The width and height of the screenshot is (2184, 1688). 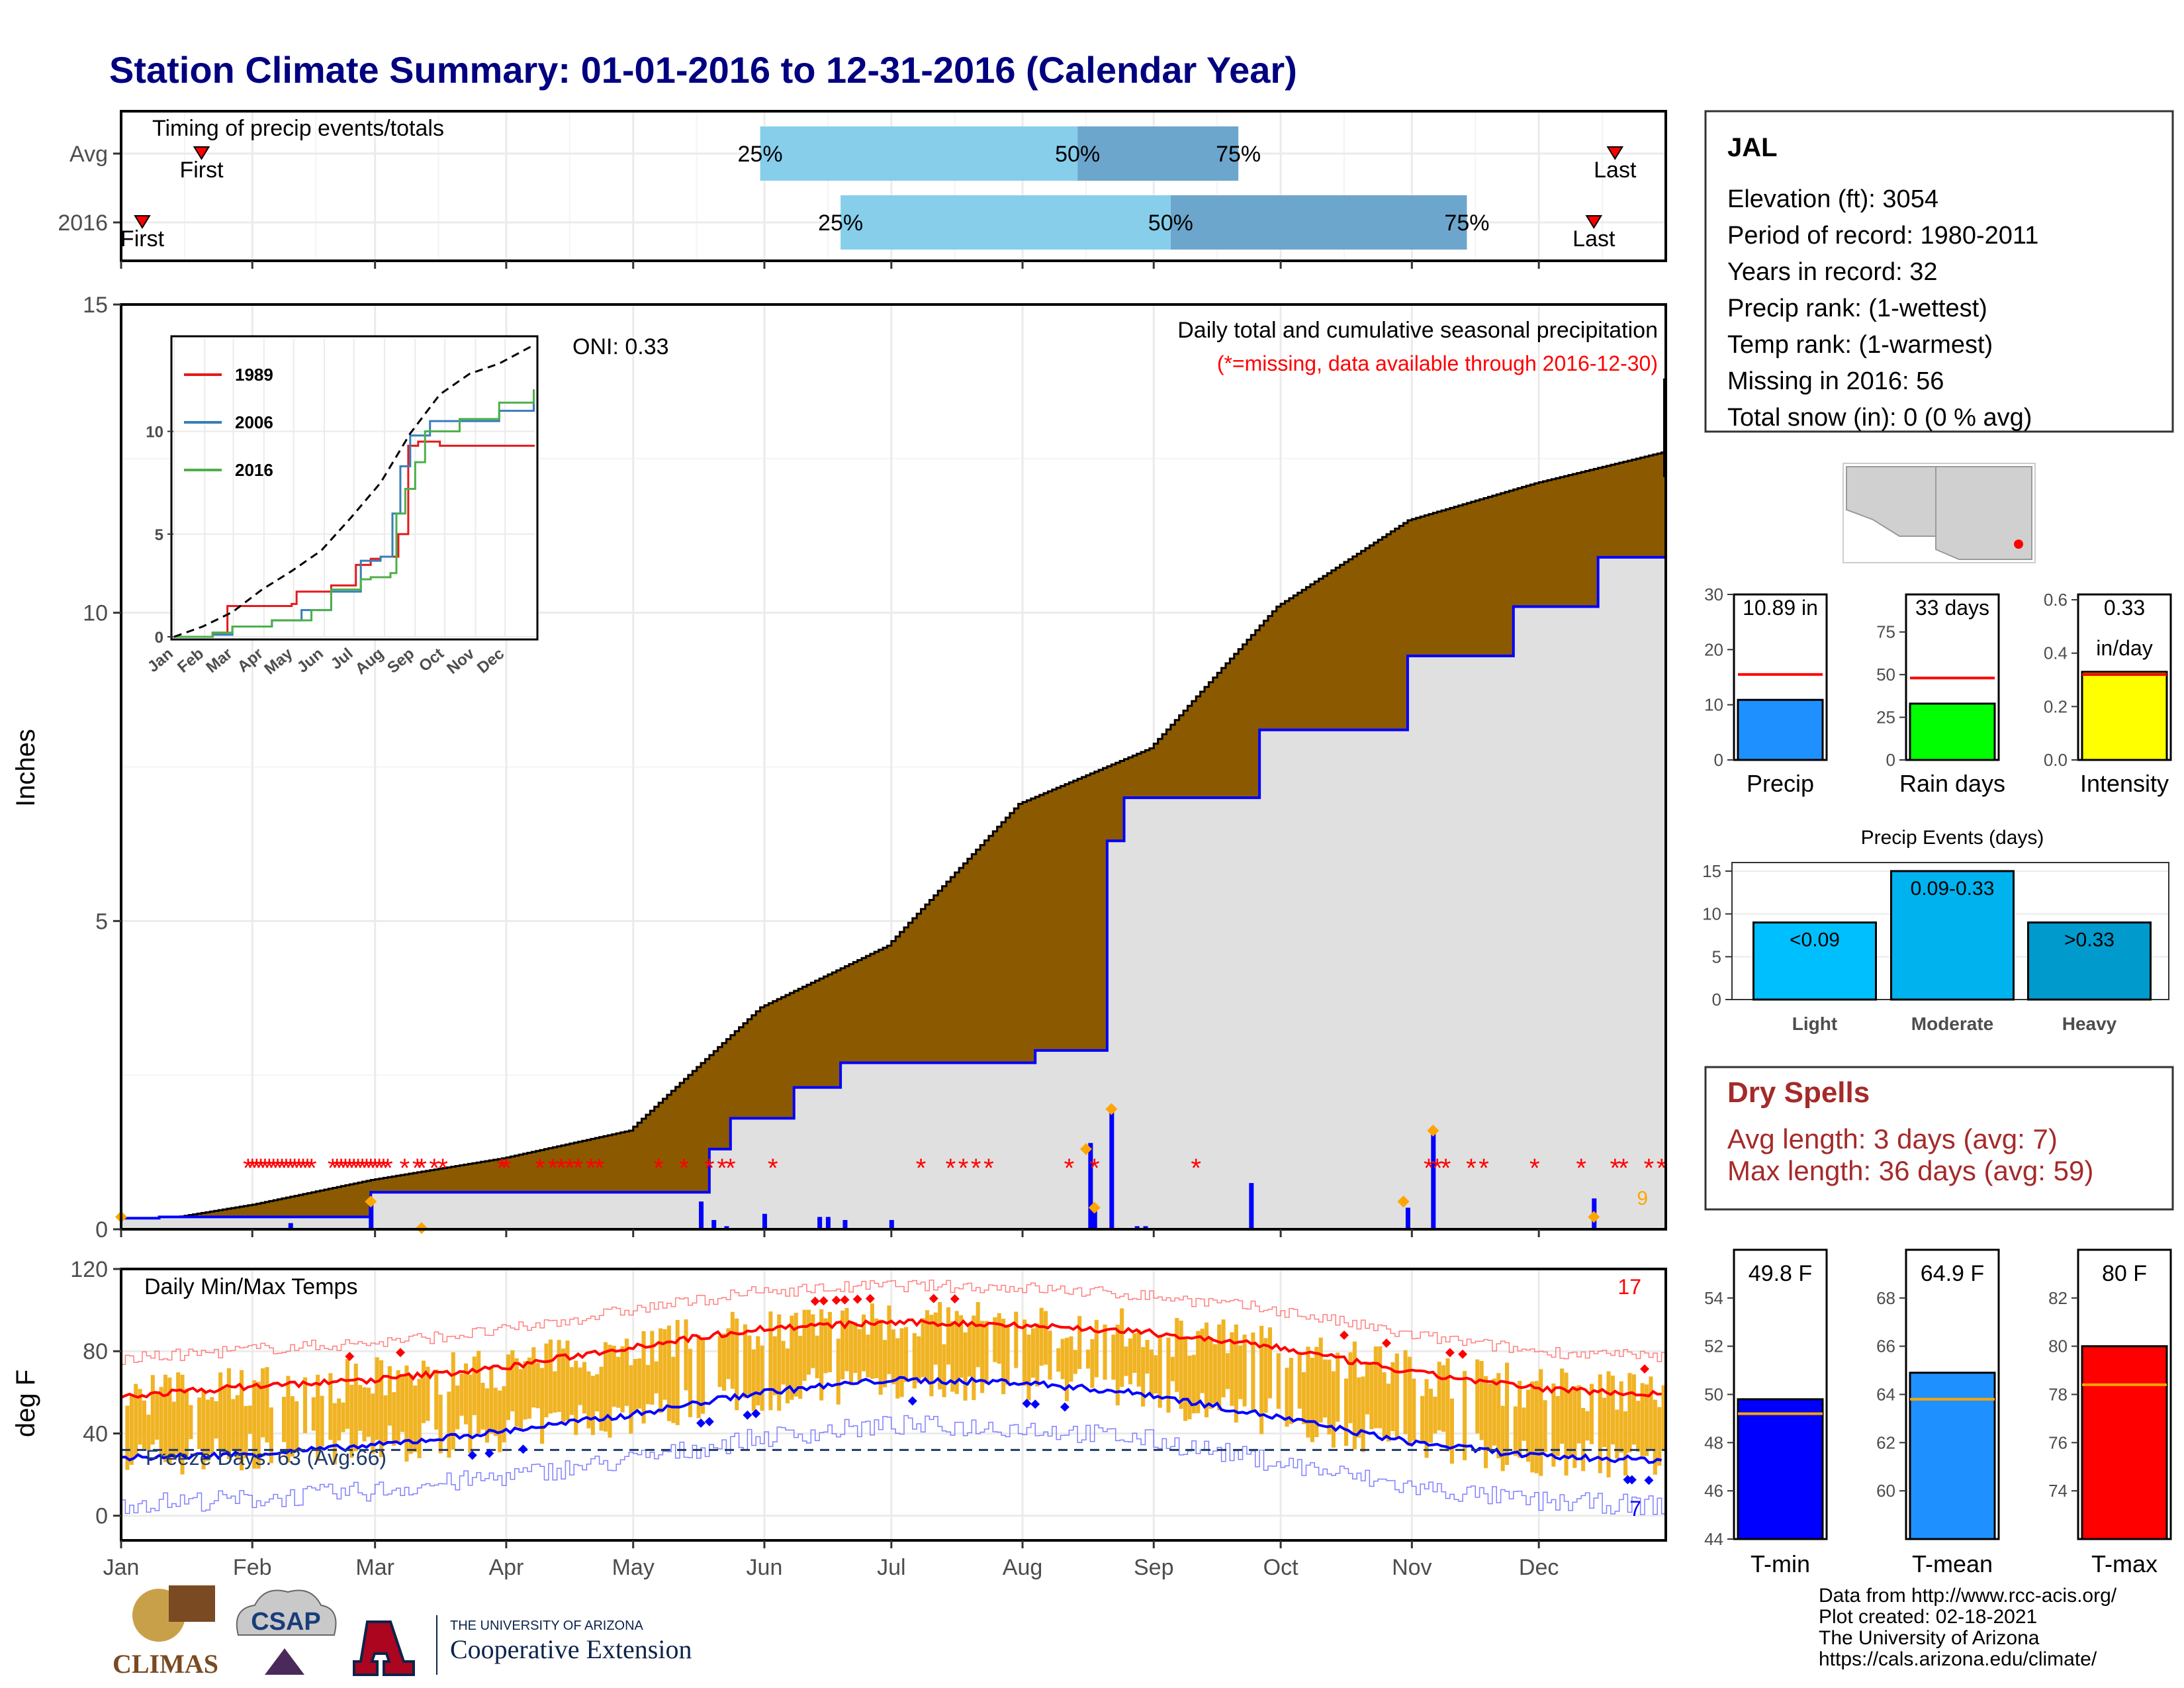 What do you see at coordinates (620, 346) in the screenshot?
I see `oni-label: ONI: 0.33` at bounding box center [620, 346].